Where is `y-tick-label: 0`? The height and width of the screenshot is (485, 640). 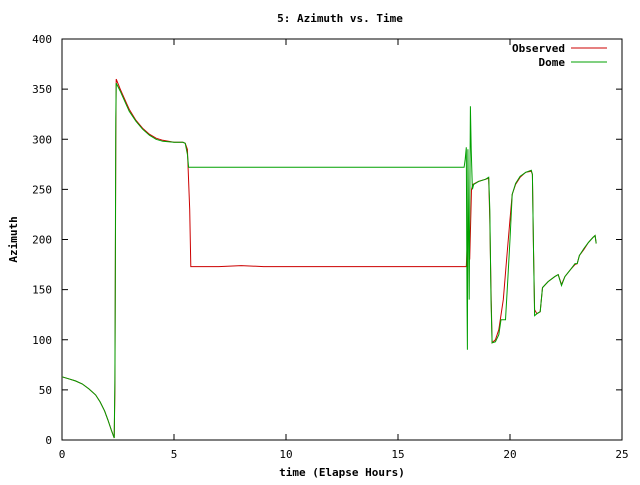 y-tick-label: 0 is located at coordinates (48, 440).